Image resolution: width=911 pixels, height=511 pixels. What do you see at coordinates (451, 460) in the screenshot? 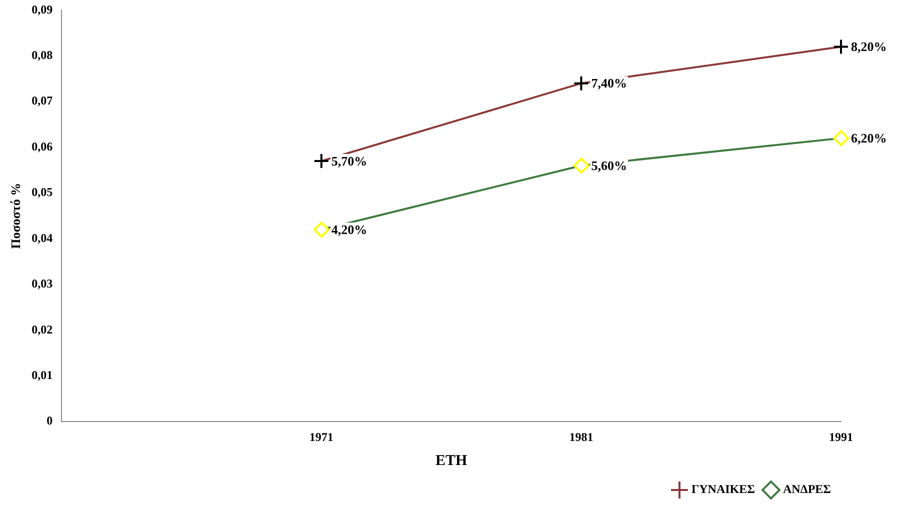
I see `x-axis-title: ΕΤΗ` at bounding box center [451, 460].